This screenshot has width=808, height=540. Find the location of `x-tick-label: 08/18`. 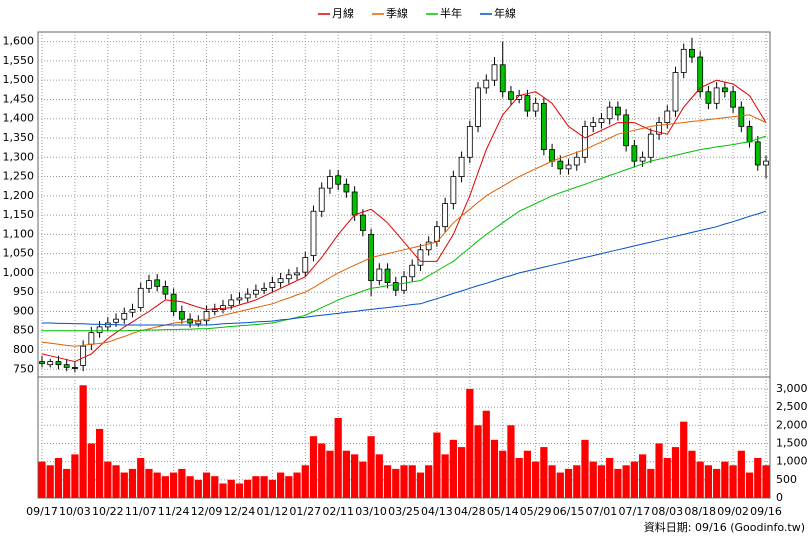

x-tick-label: 08/18 is located at coordinates (700, 511).